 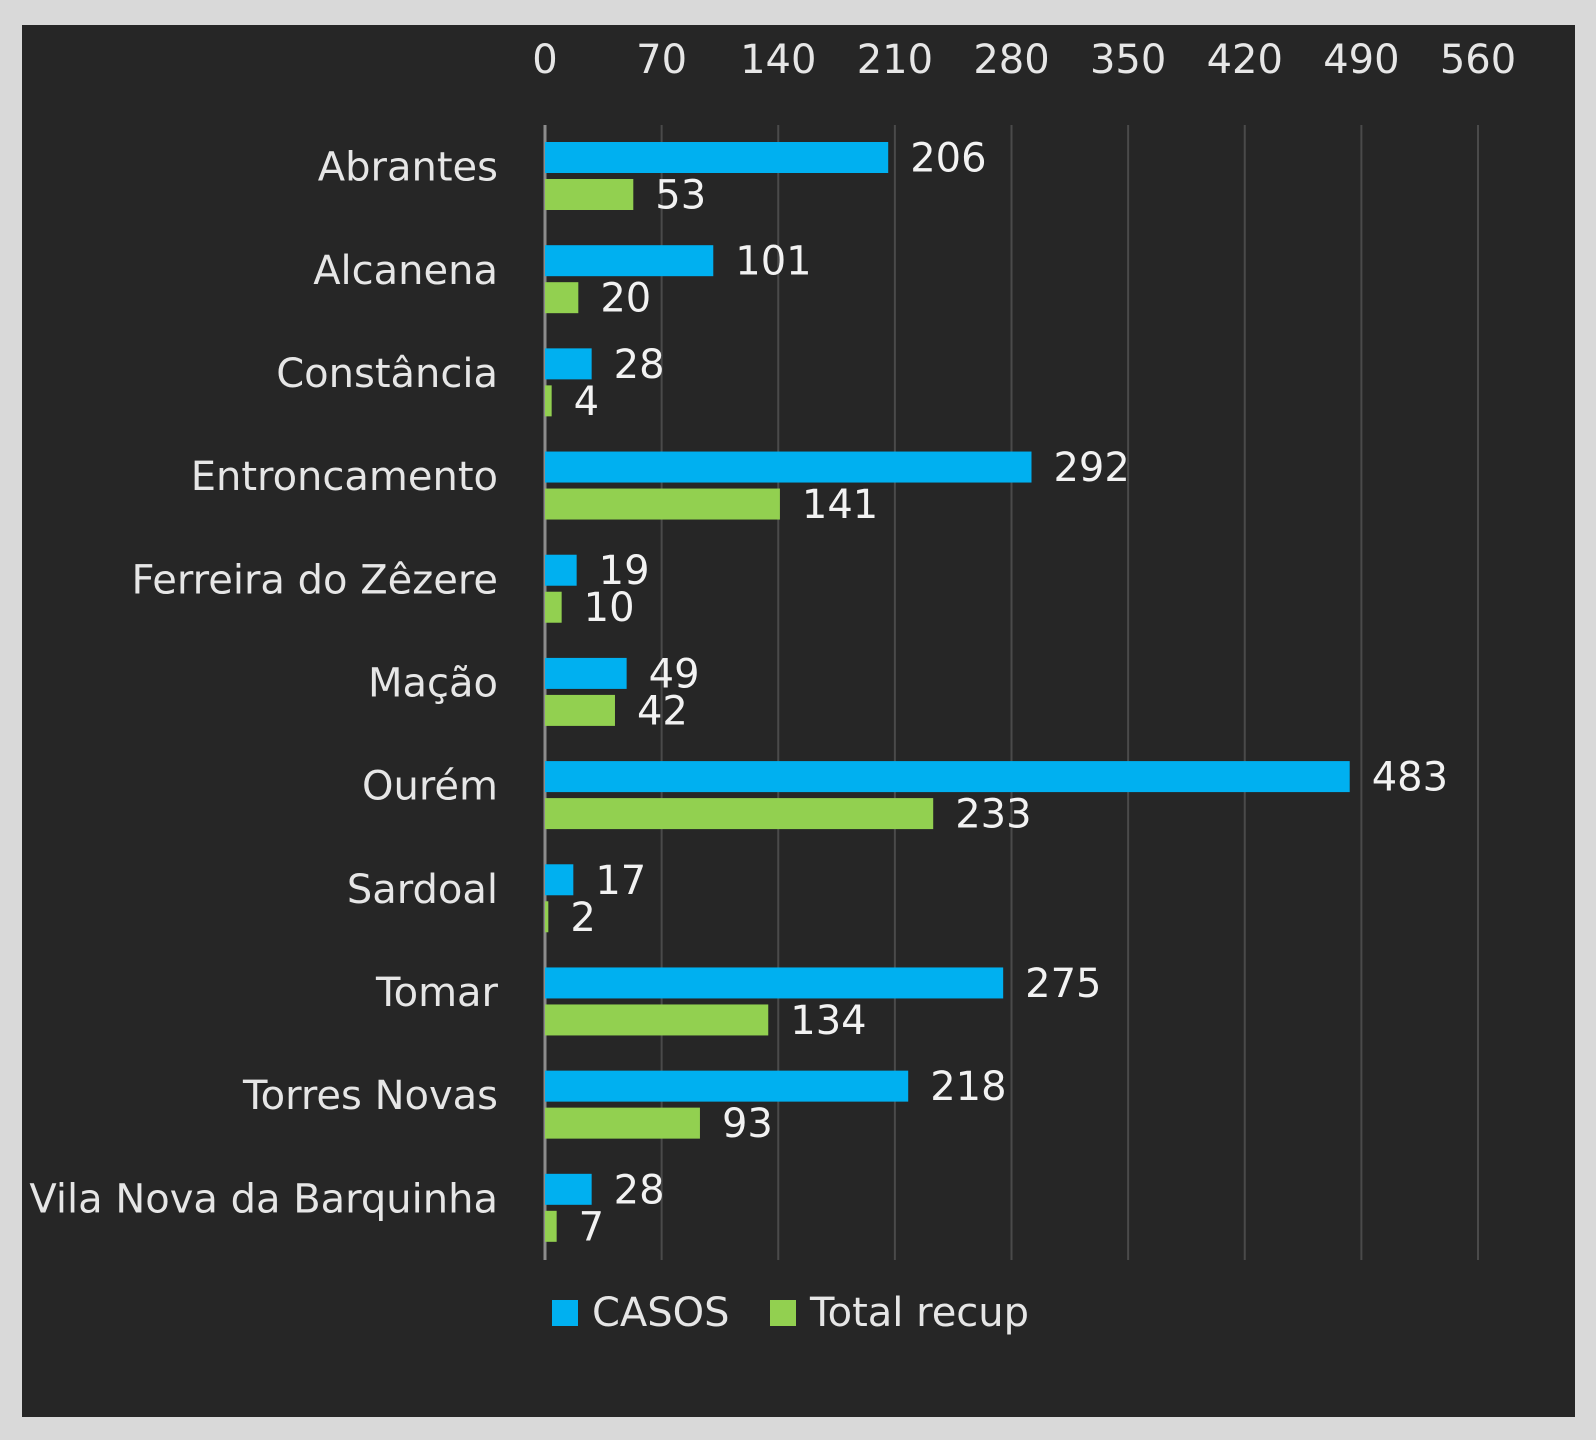 I want to click on x-tick-label: 210, so click(x=895, y=60).